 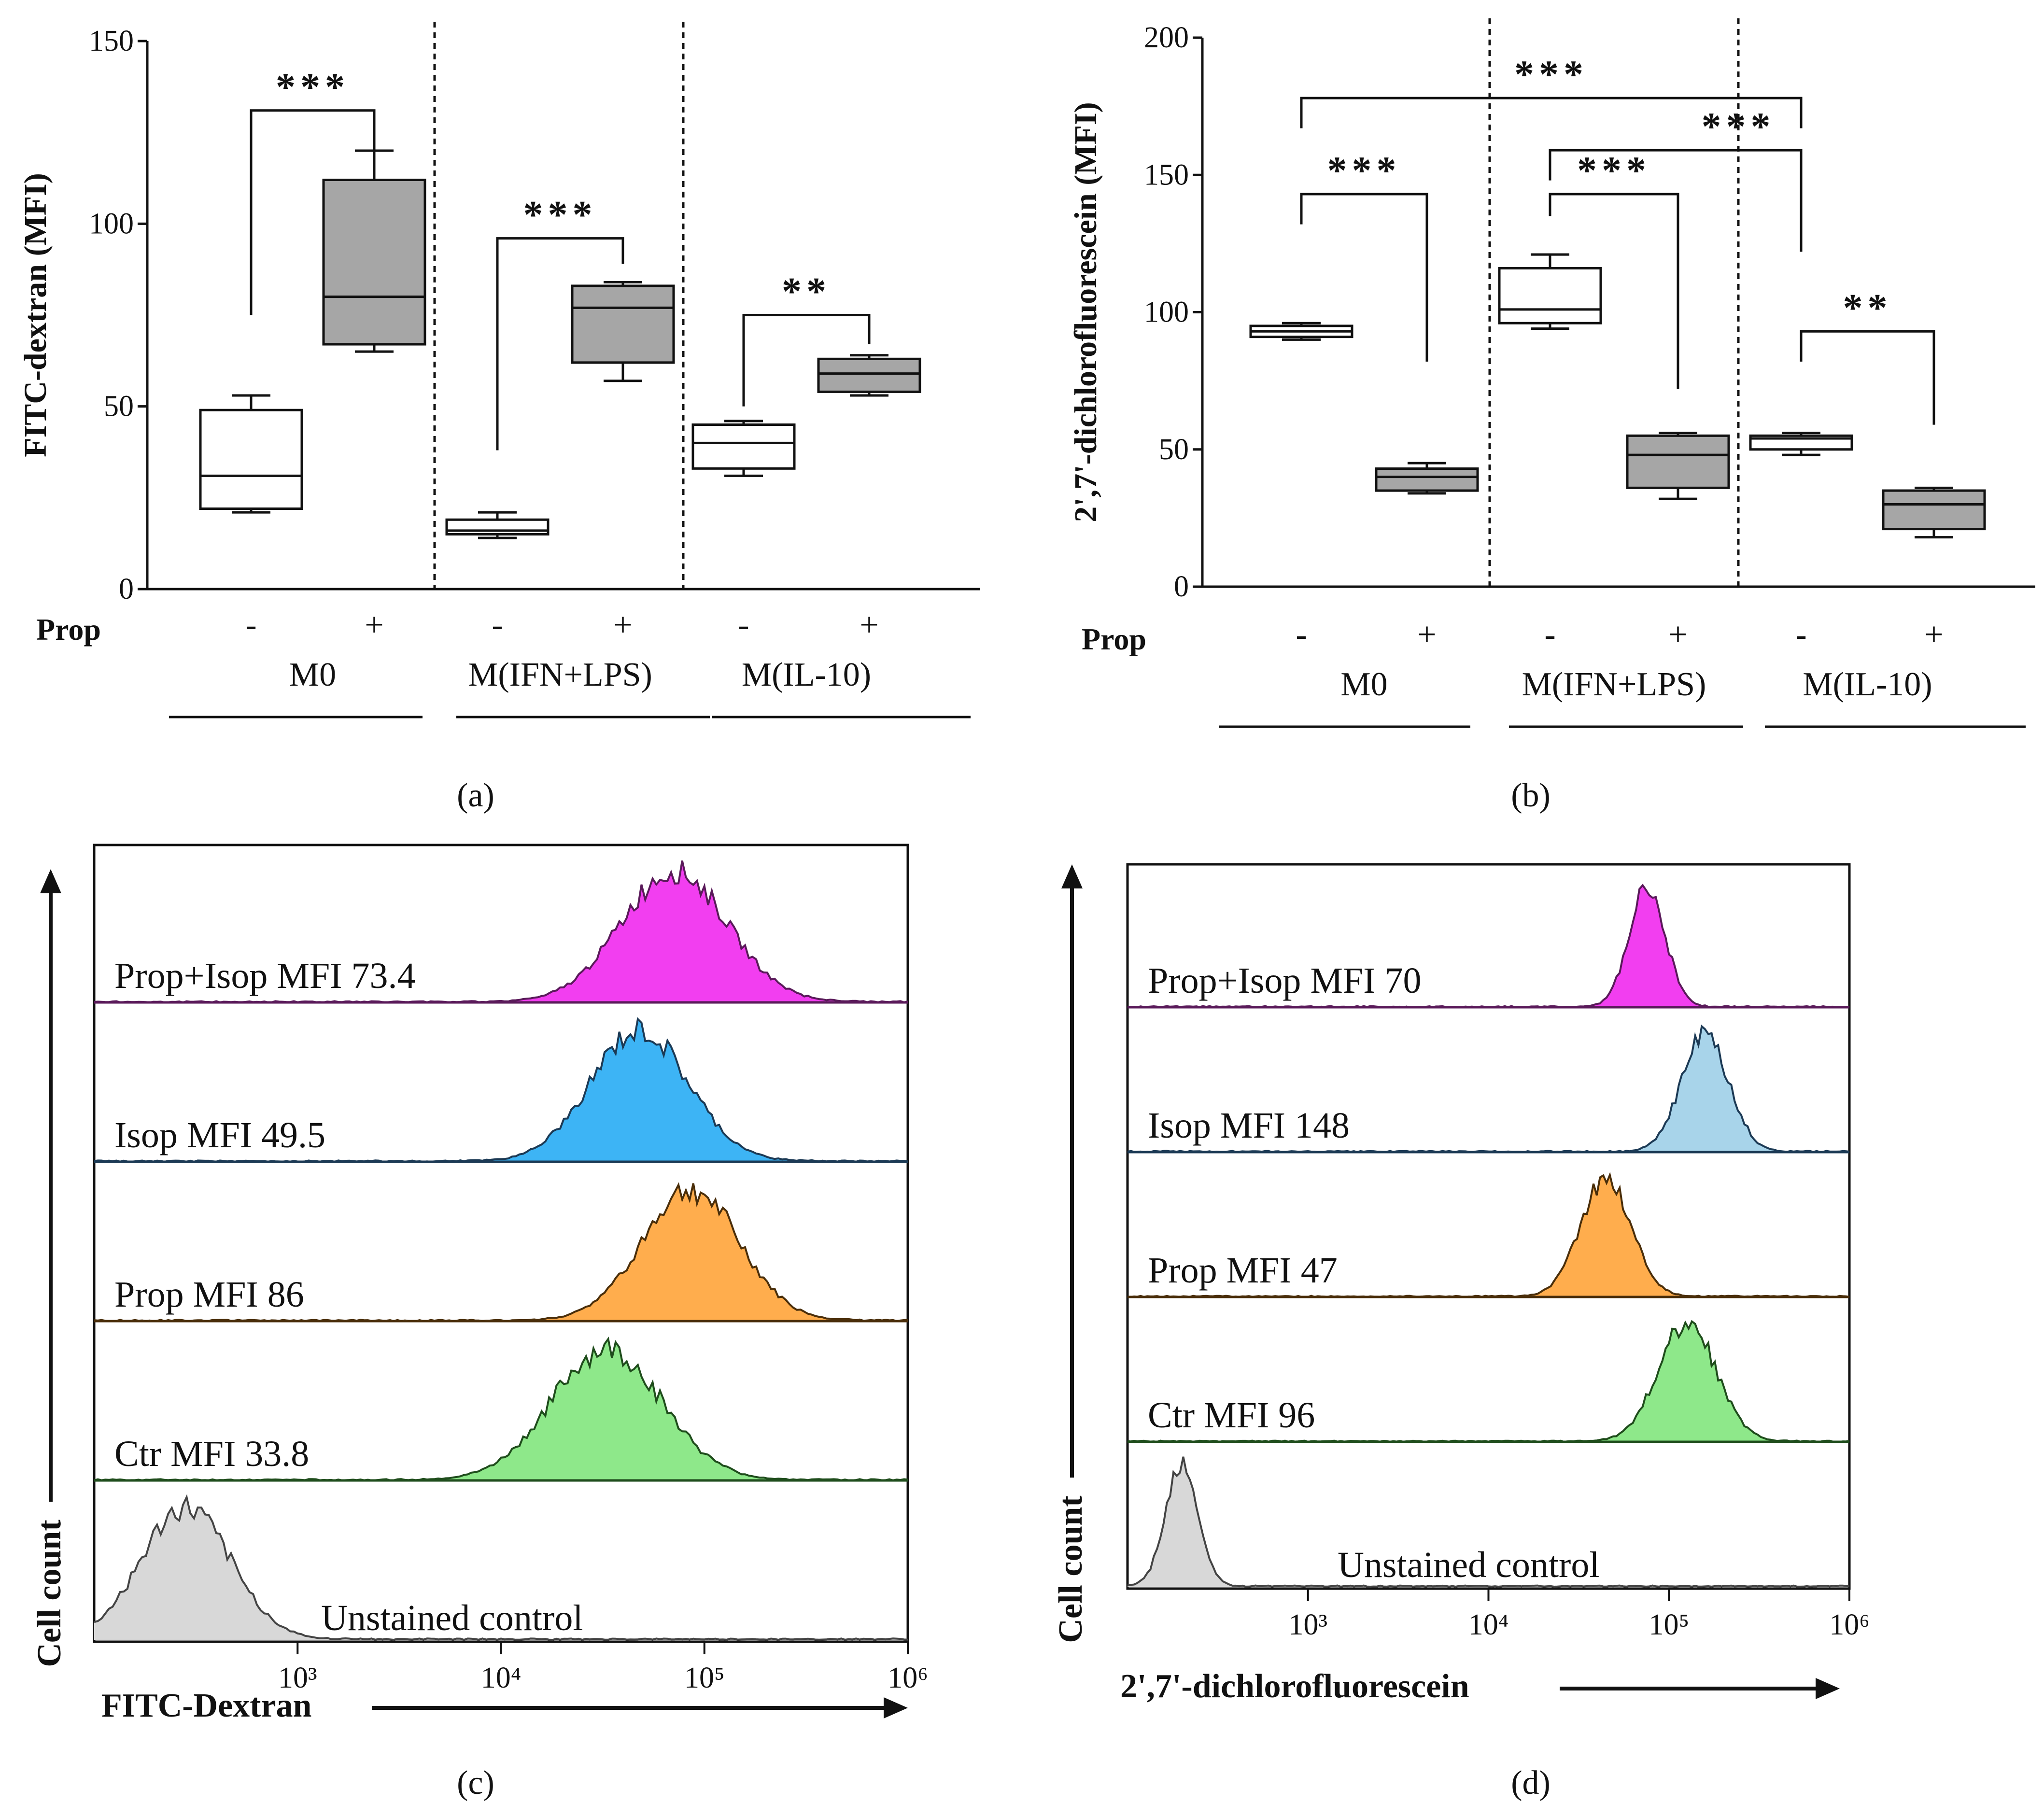 I want to click on track-label: Isop MFI 49.5, so click(x=220, y=1135).